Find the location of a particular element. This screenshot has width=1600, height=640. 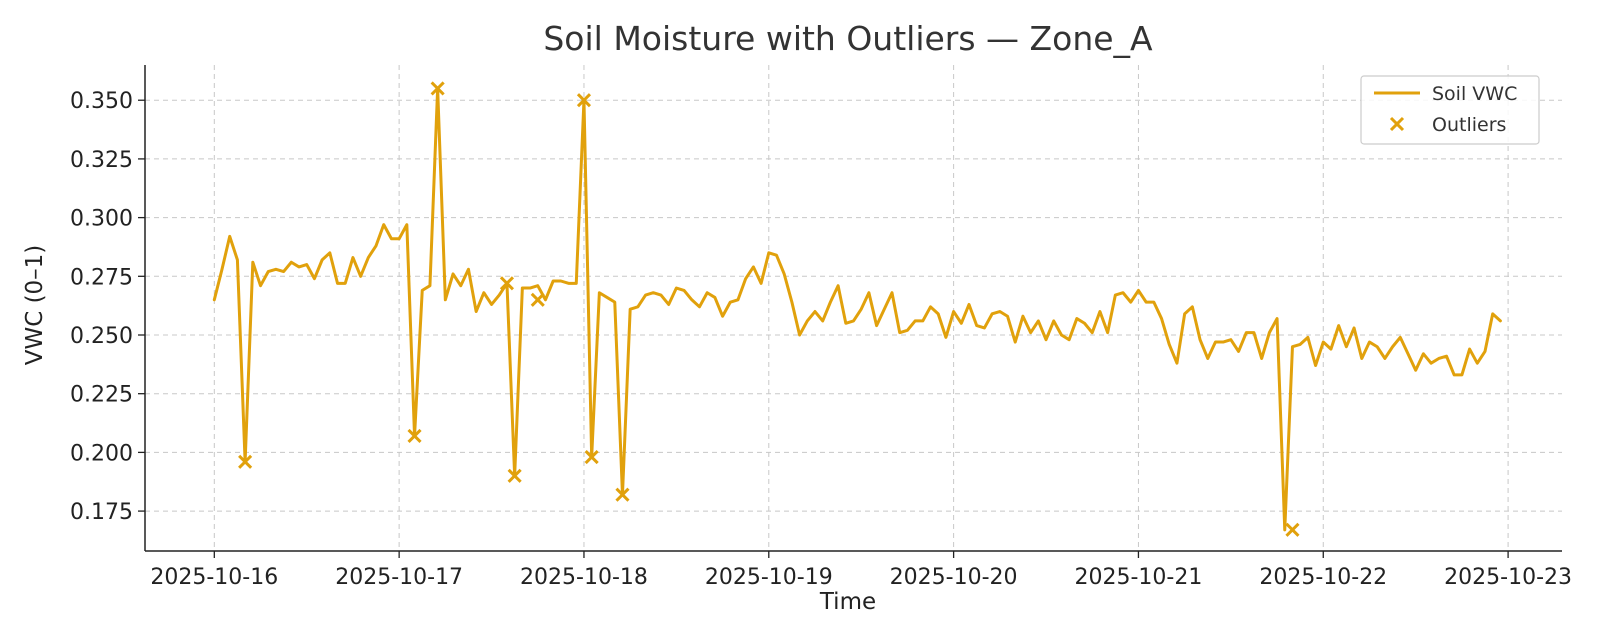

x-tick-label: 2025-10-22 is located at coordinates (1323, 577).